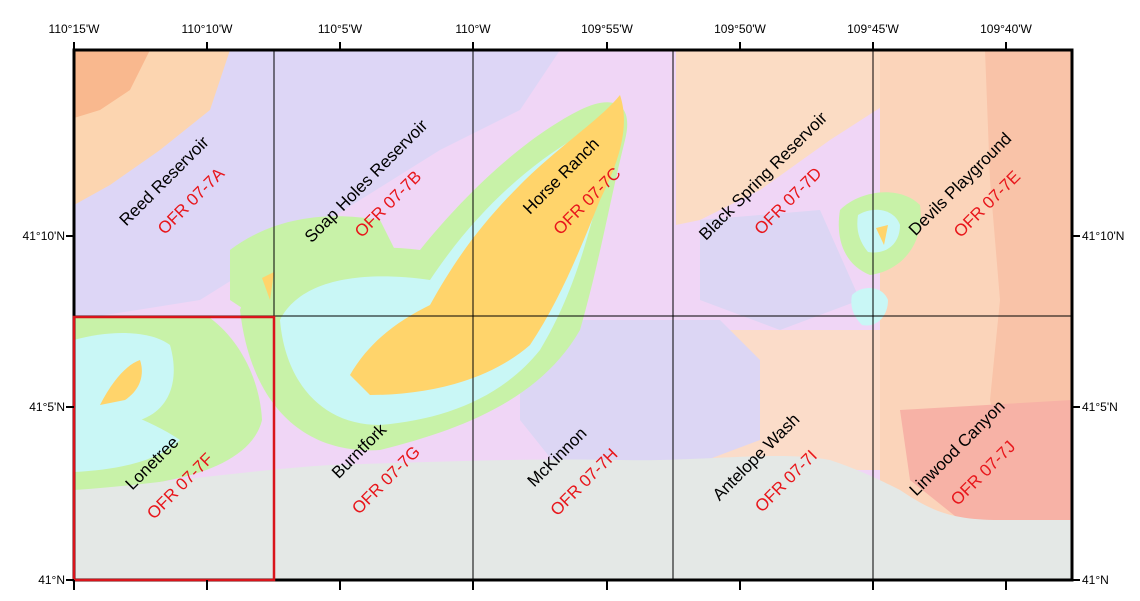 This screenshot has width=1140, height=601. I want to click on lon-label: 109°55'W, so click(607, 29).